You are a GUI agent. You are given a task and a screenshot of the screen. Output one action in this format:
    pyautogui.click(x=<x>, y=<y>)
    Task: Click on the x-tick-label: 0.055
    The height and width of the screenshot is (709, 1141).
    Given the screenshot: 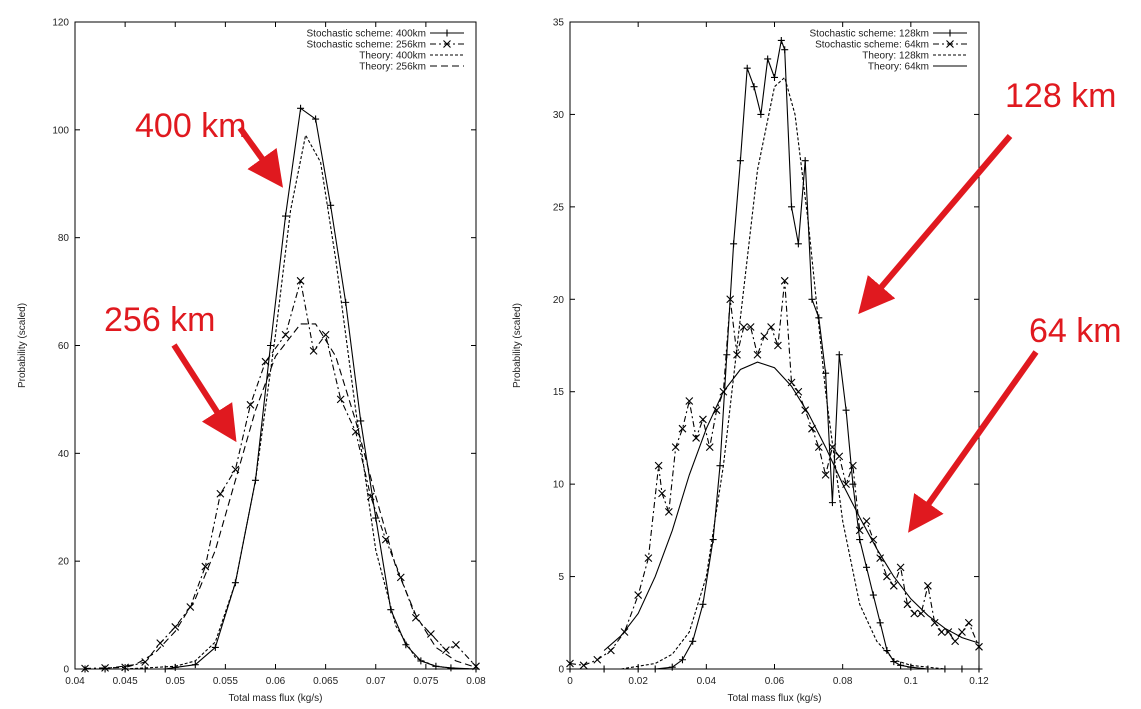 What is the action you would take?
    pyautogui.click(x=225, y=681)
    